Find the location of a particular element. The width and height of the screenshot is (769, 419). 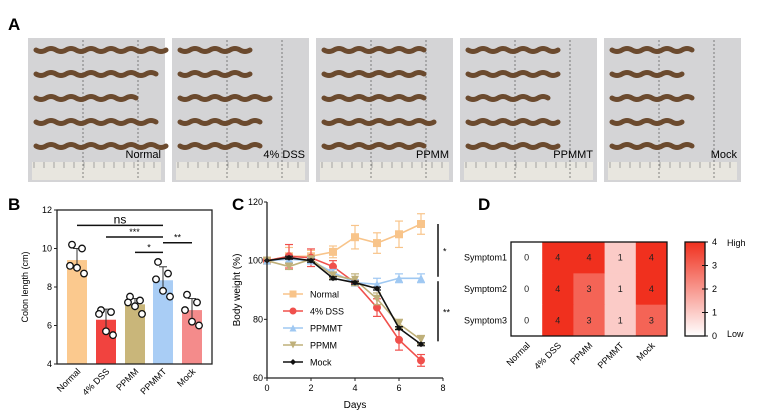

series-mock is located at coordinates (344, 301).